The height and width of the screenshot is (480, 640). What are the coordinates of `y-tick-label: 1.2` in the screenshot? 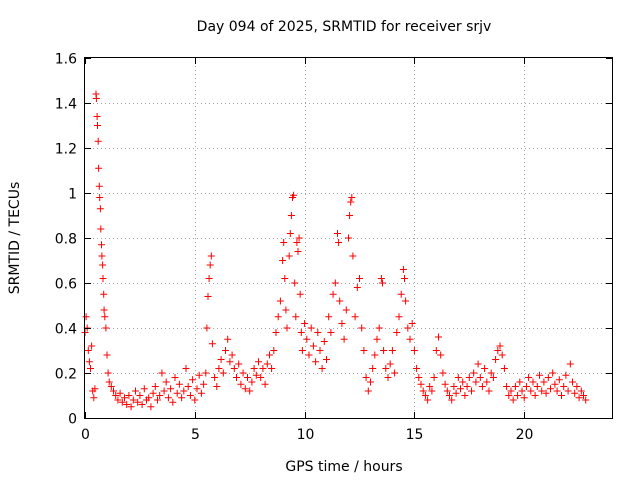 It's located at (66, 150).